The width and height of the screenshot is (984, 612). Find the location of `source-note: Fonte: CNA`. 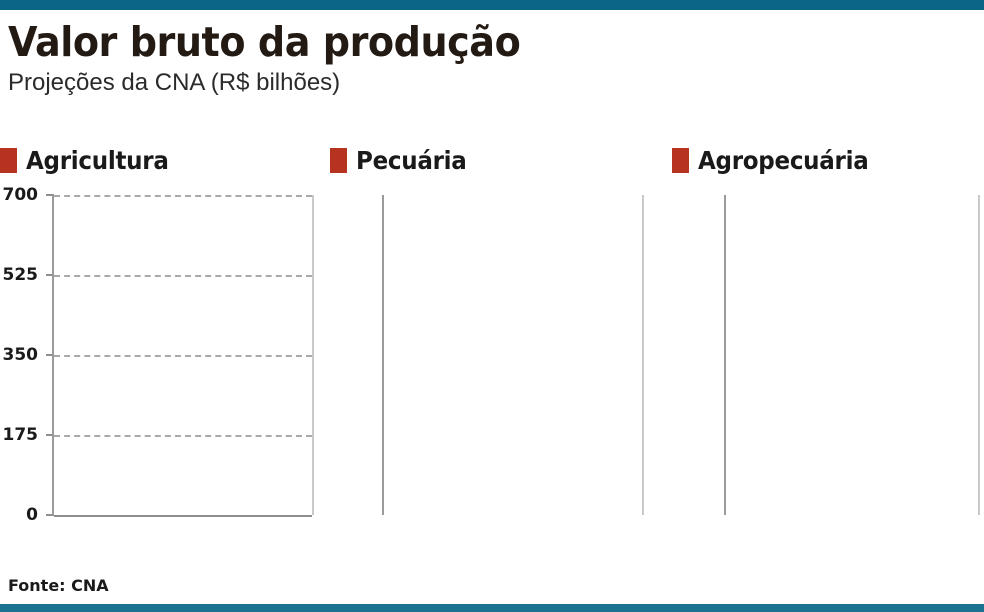

source-note: Fonte: CNA is located at coordinates (58, 585).